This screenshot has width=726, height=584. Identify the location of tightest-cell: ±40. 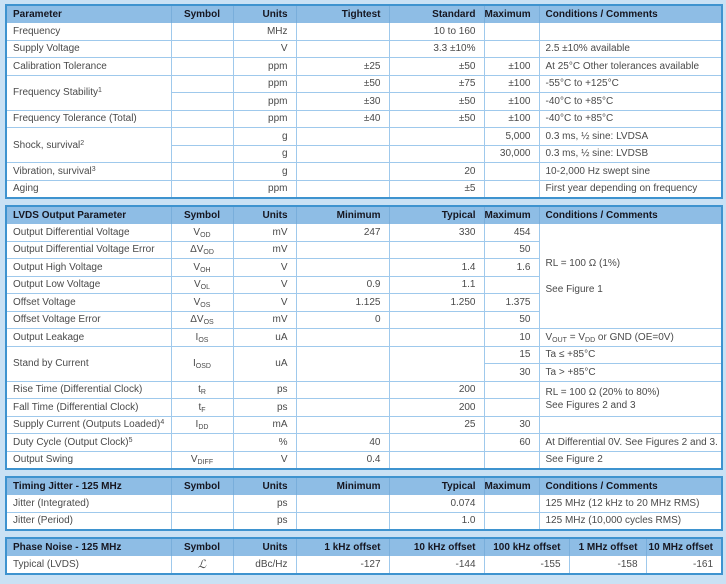
(342, 118).